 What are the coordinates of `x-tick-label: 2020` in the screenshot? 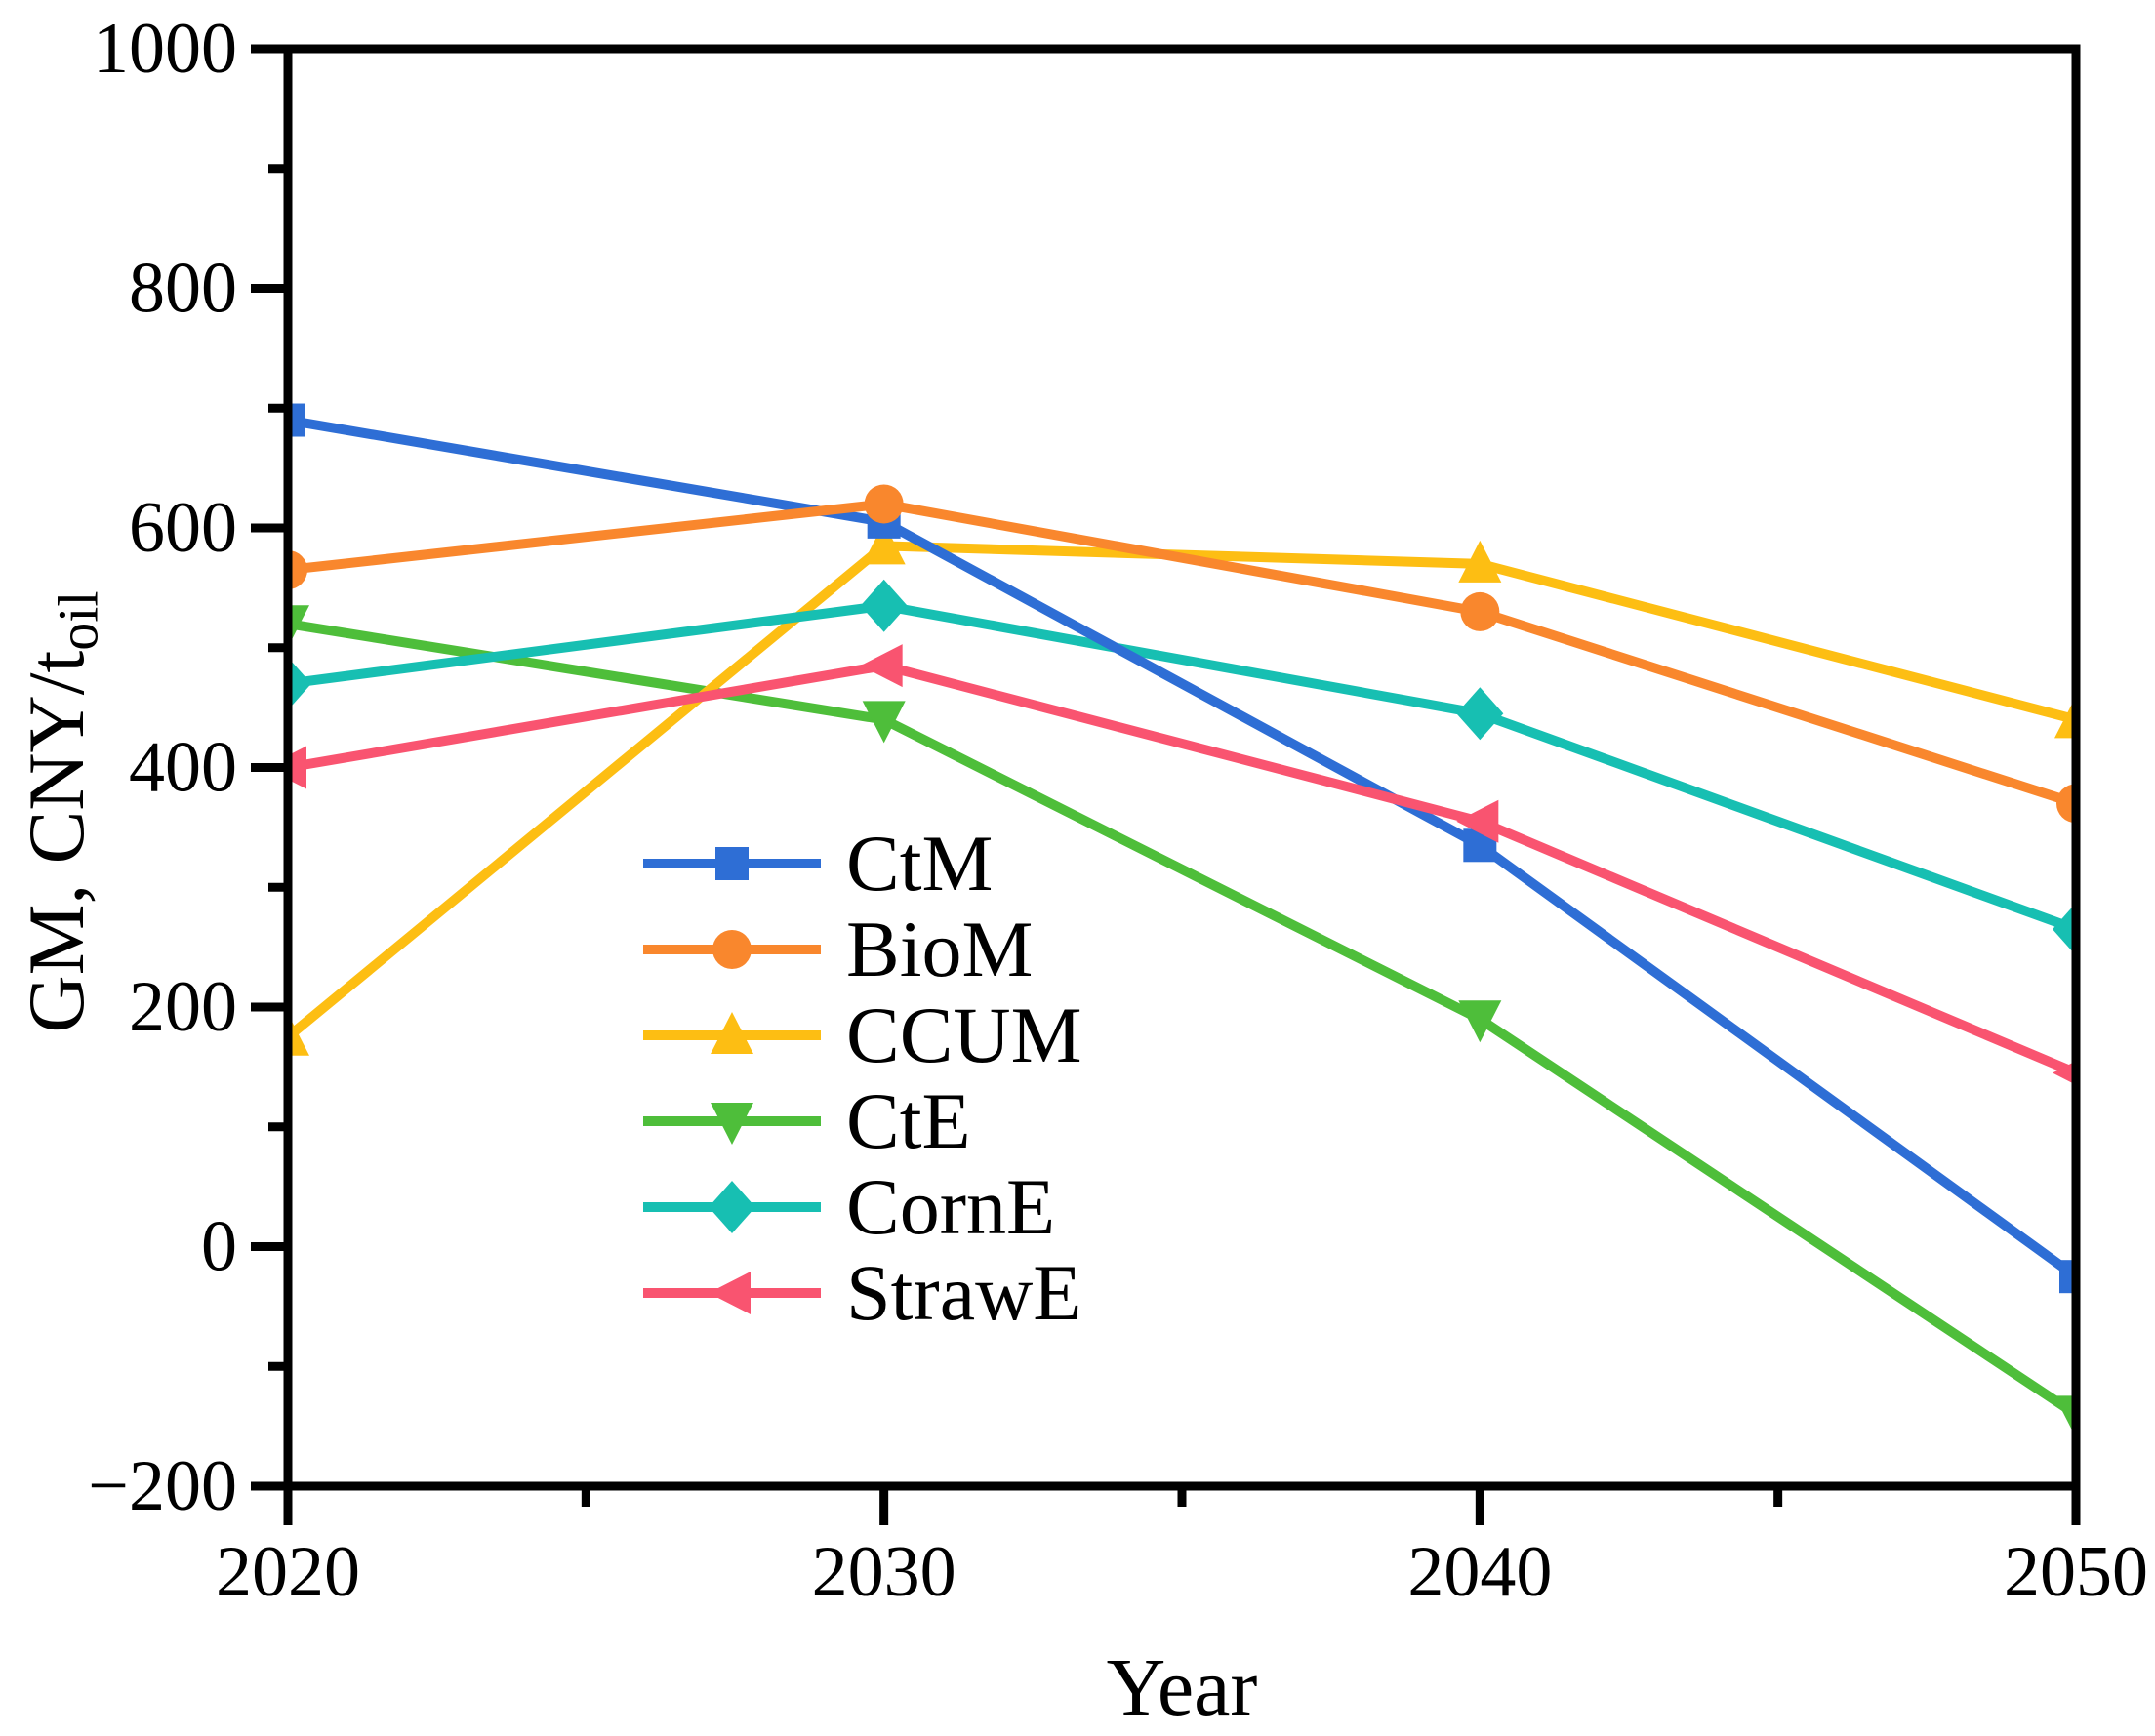 It's located at (288, 1572).